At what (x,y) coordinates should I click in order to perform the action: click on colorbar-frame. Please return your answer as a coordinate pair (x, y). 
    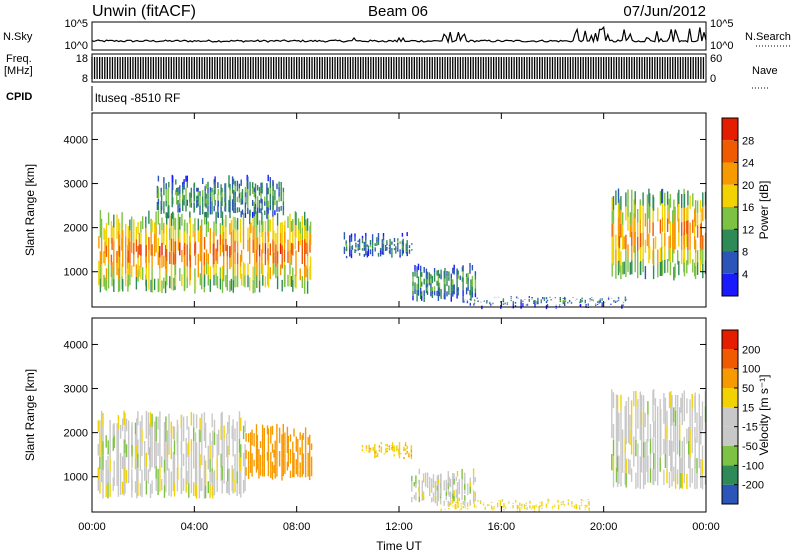
    Looking at the image, I should click on (730, 417).